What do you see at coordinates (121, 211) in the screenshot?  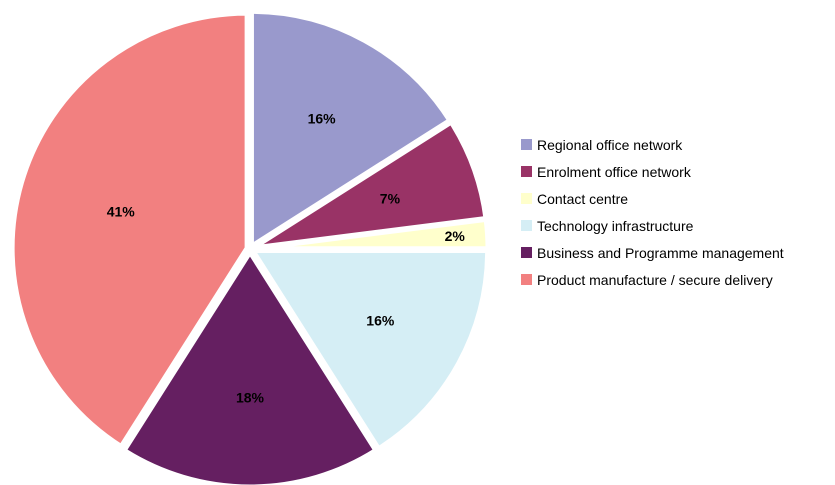 I see `slice-label-6: 41%` at bounding box center [121, 211].